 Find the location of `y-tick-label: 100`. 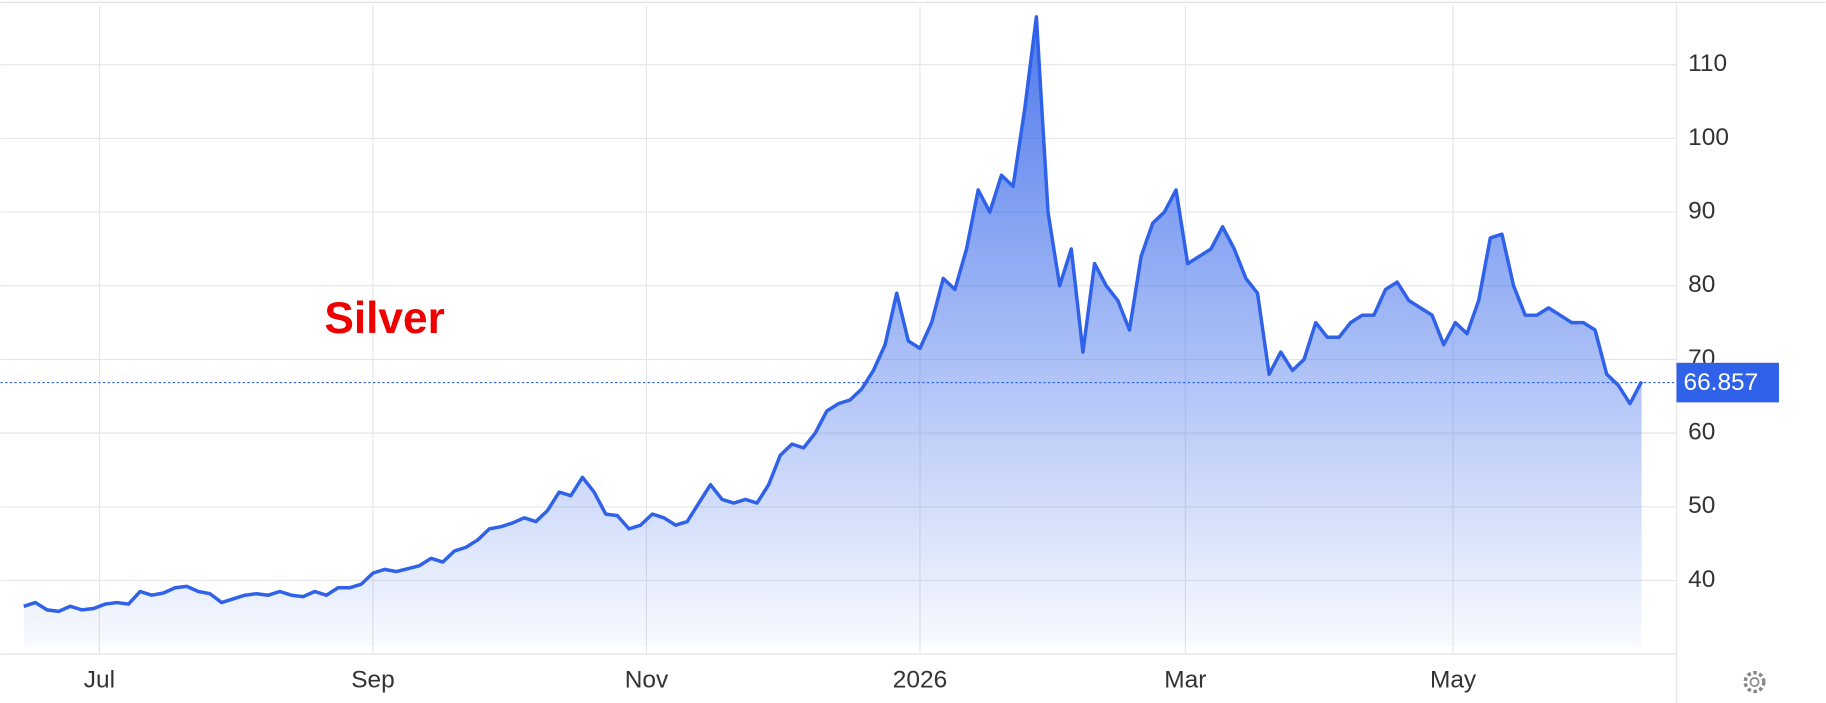

y-tick-label: 100 is located at coordinates (1708, 137).